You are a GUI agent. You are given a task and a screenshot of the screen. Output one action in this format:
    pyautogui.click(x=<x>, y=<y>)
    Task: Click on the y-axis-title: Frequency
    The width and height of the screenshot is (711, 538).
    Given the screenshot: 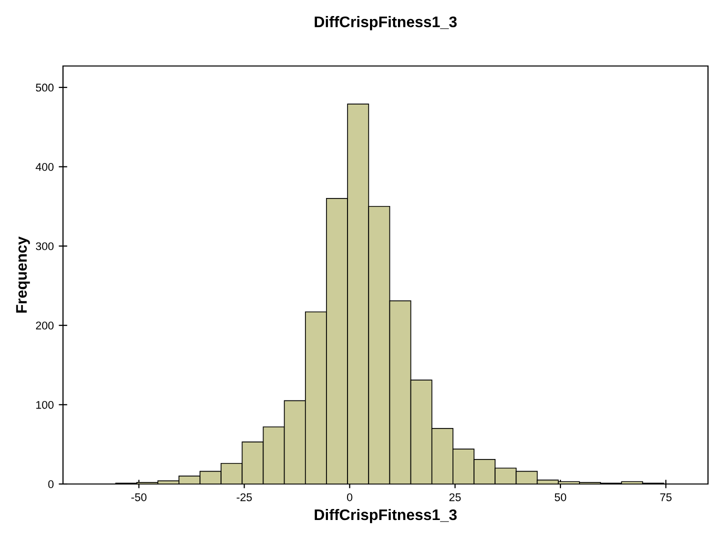 What is the action you would take?
    pyautogui.click(x=23, y=274)
    